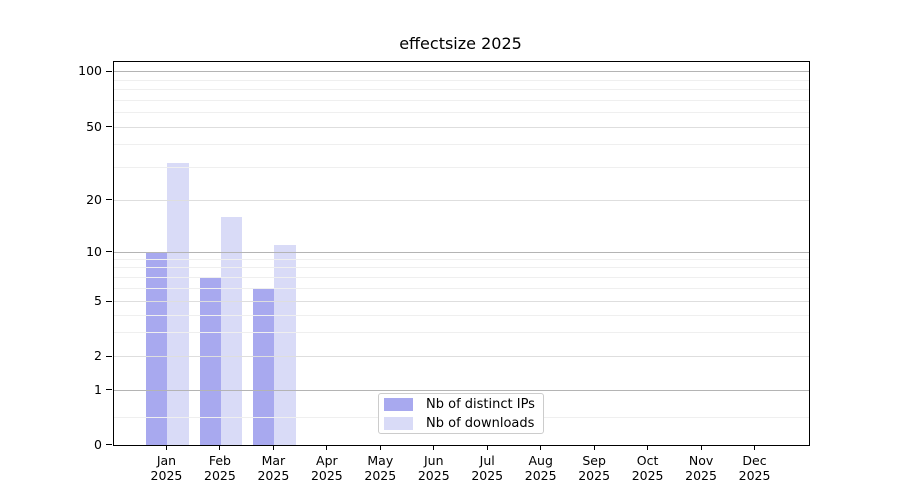  Describe the element at coordinates (461, 413) in the screenshot. I see `legend: Nb of distinct IPs Nb of downloads` at that location.